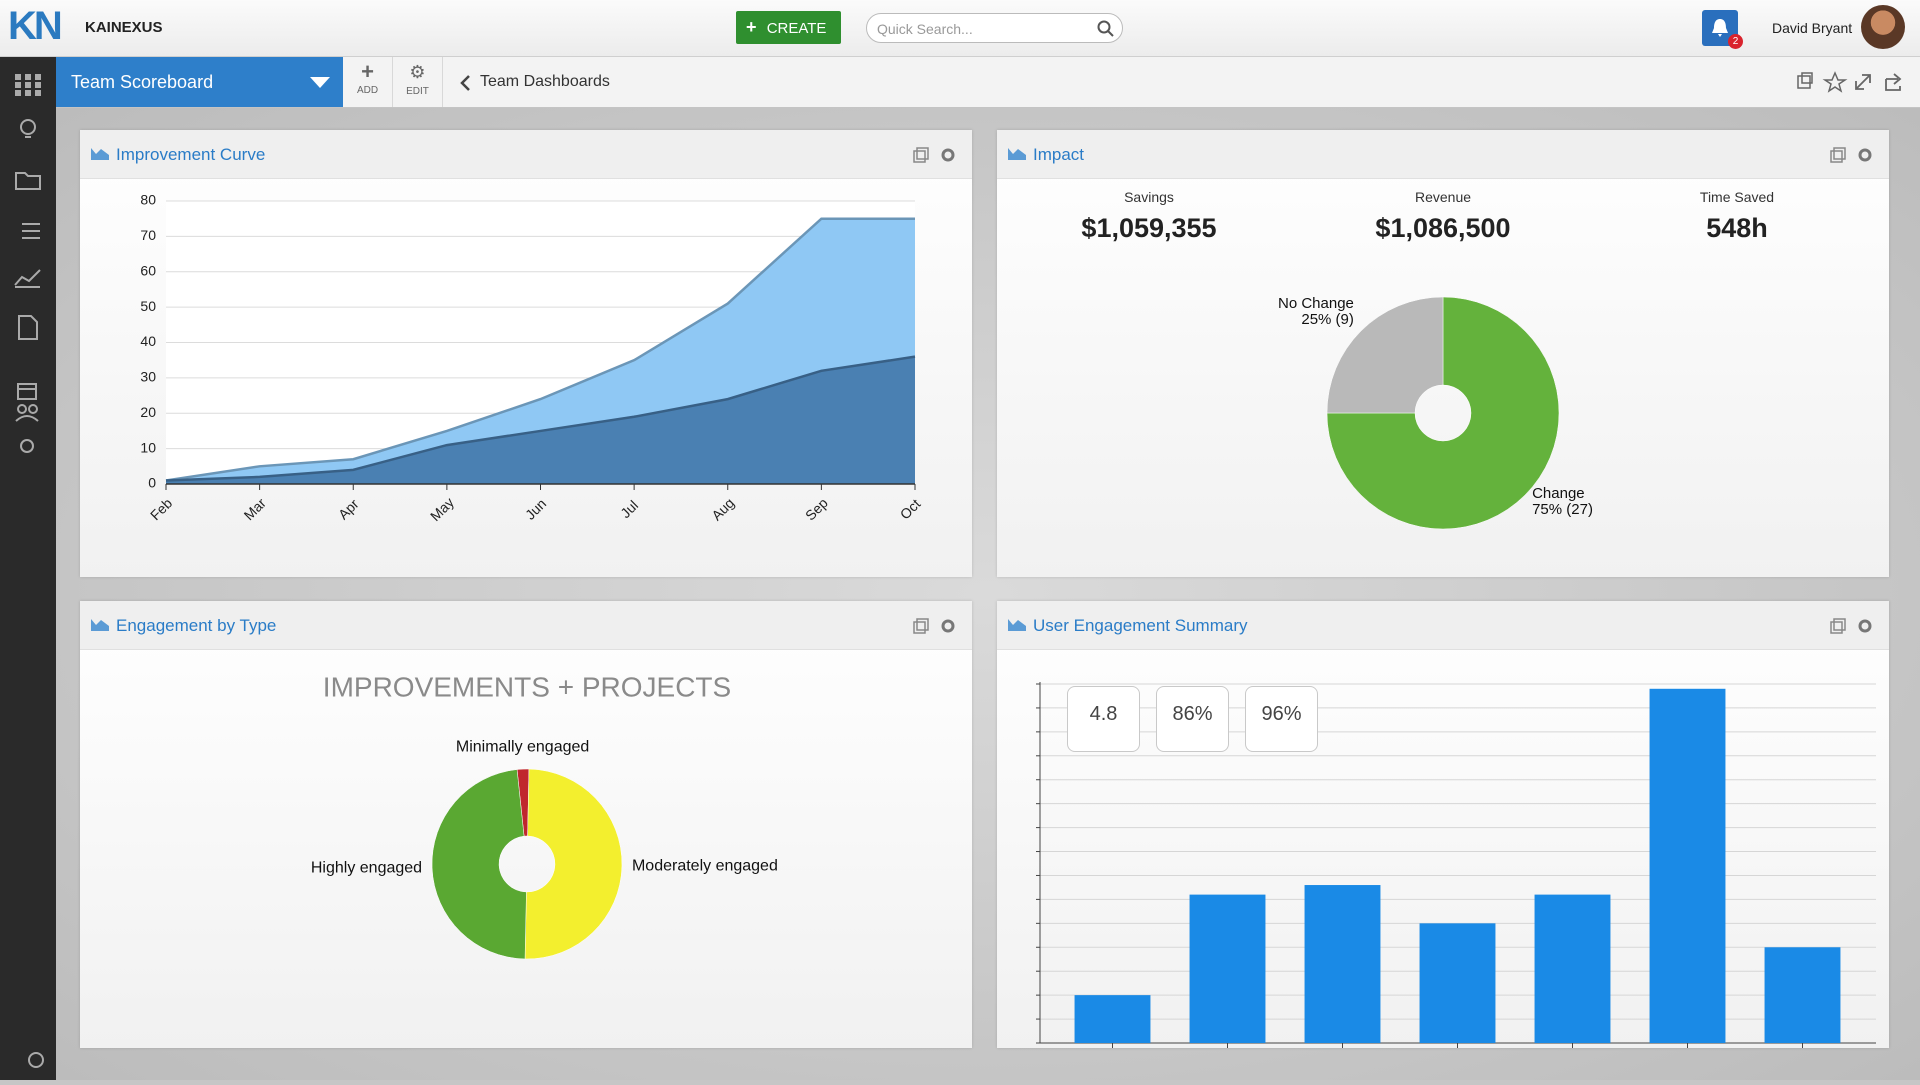 The width and height of the screenshot is (1920, 1085). Describe the element at coordinates (1562, 509) in the screenshot. I see `slice-value-label: 75% (27)` at that location.